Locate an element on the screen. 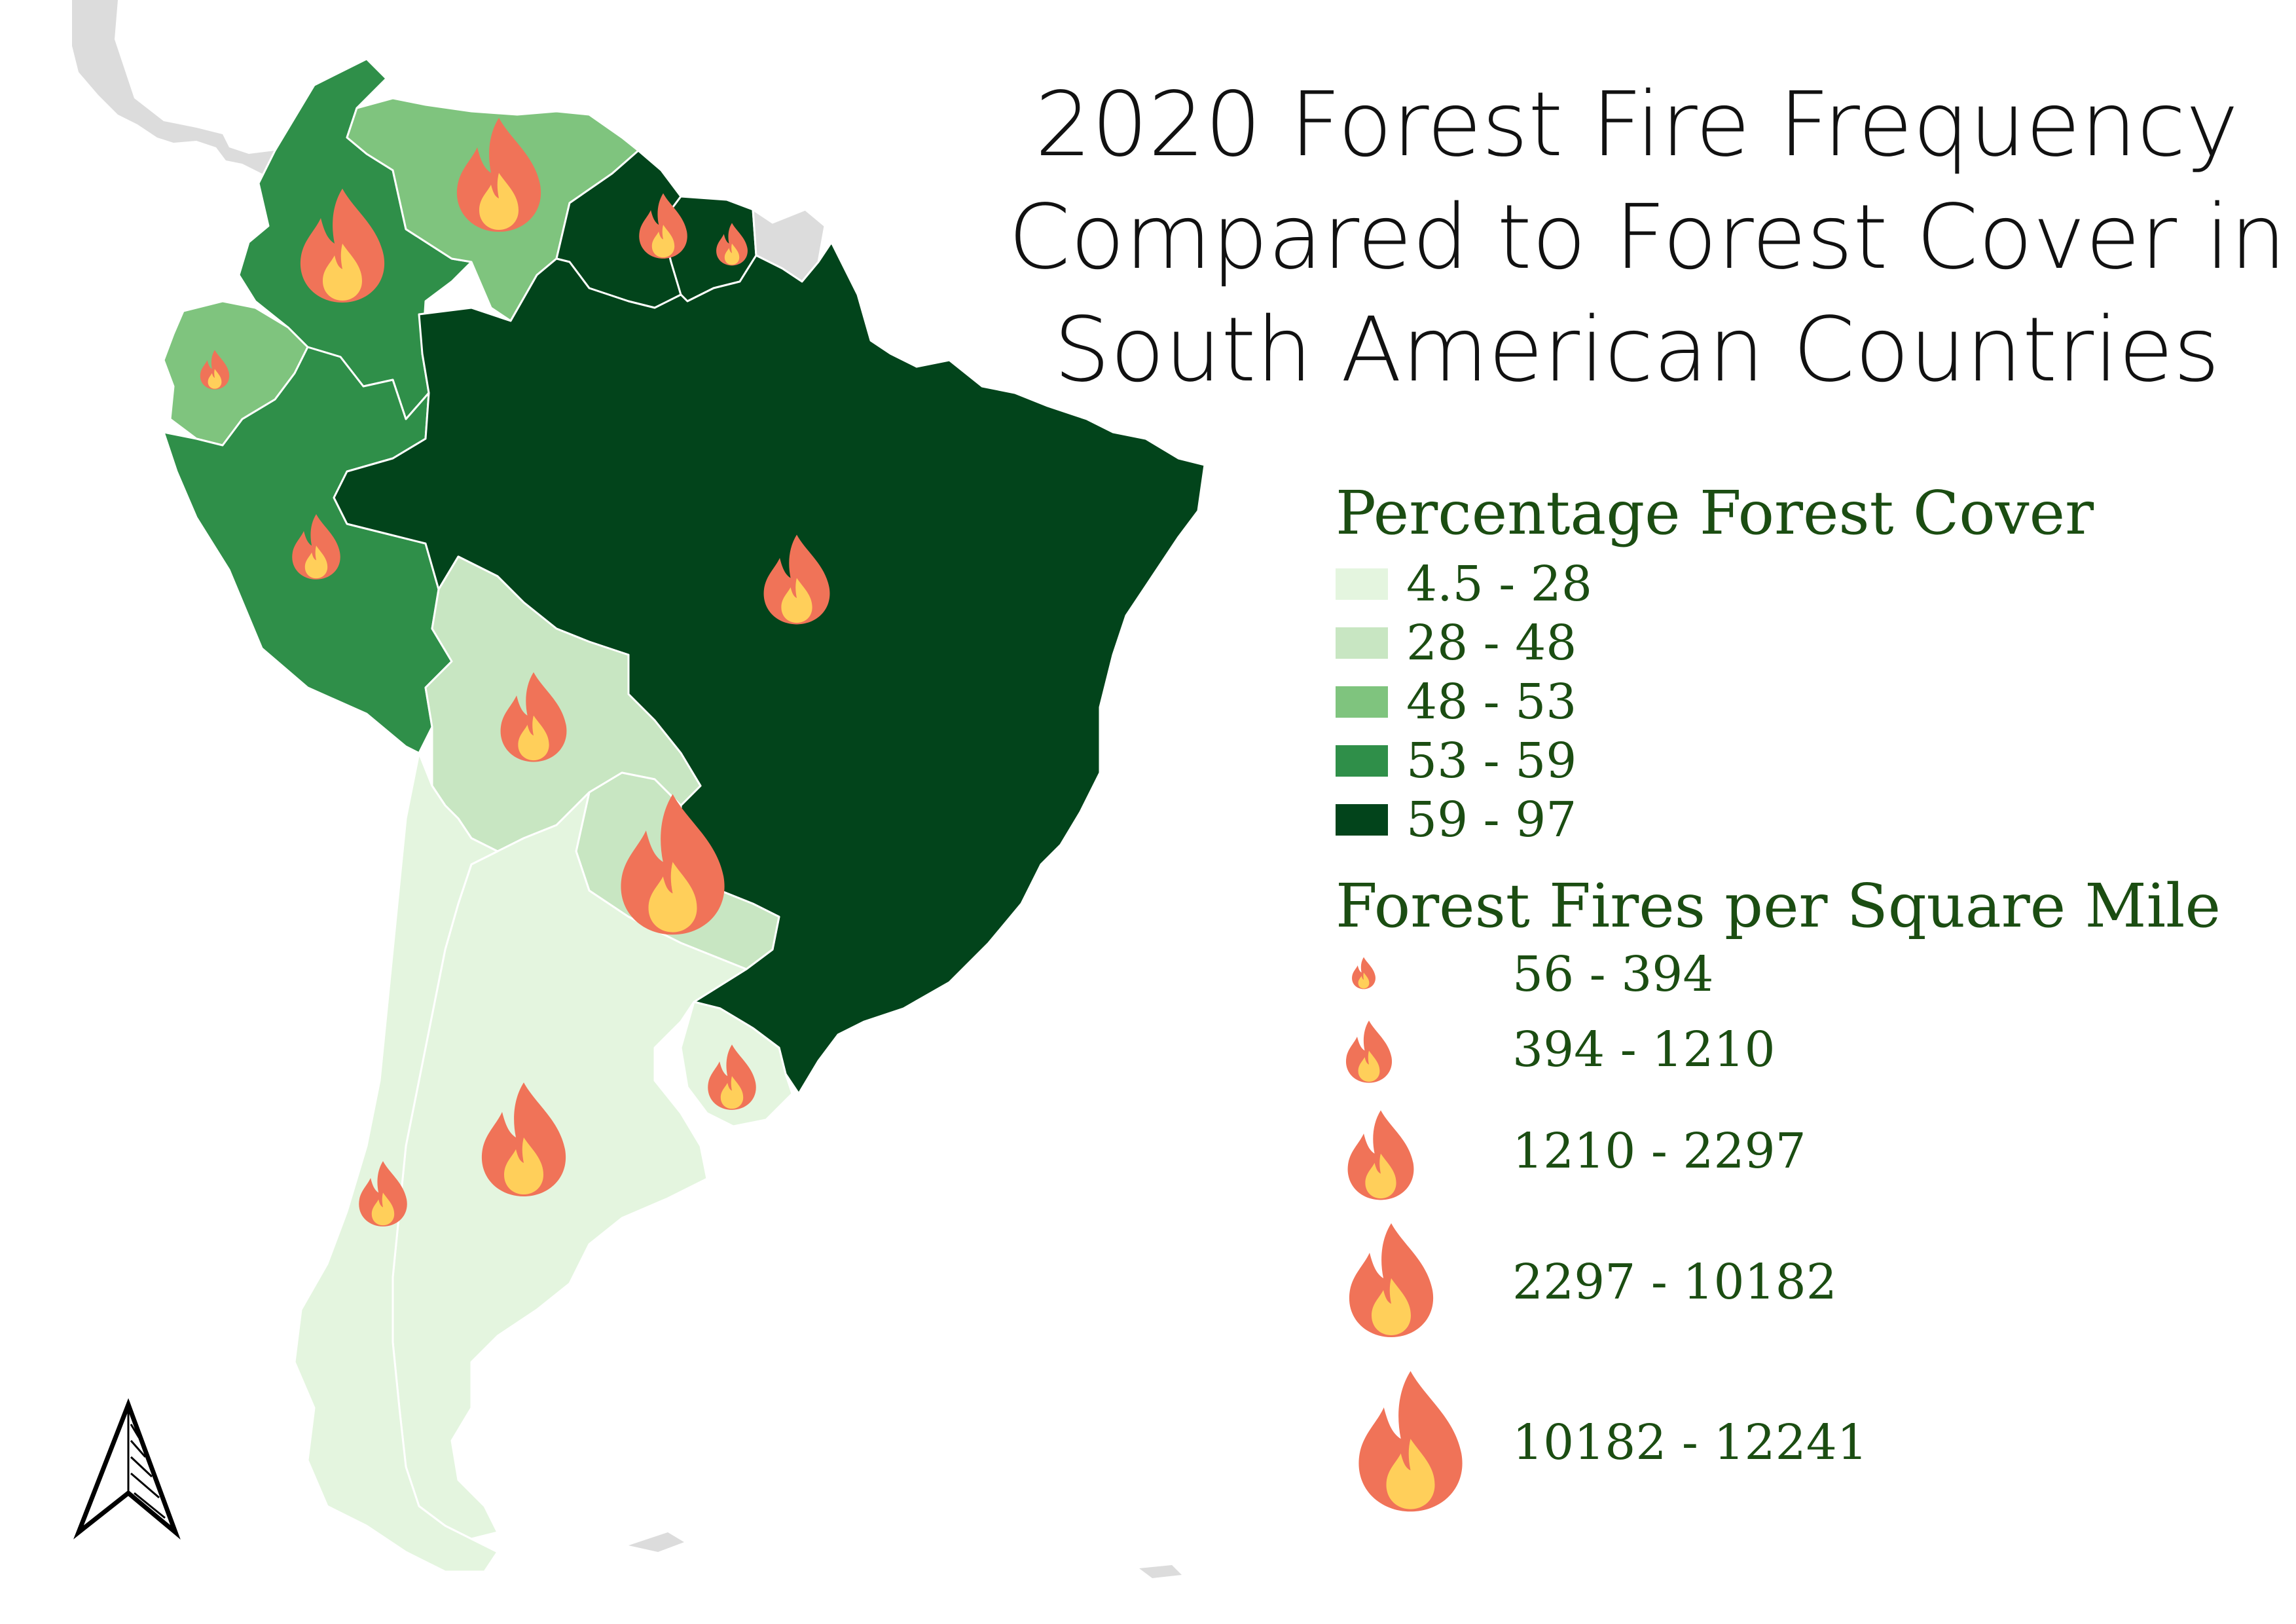 The image size is (2296, 1624). legend-fire-label: 10182 - 12241 is located at coordinates (1690, 1442).